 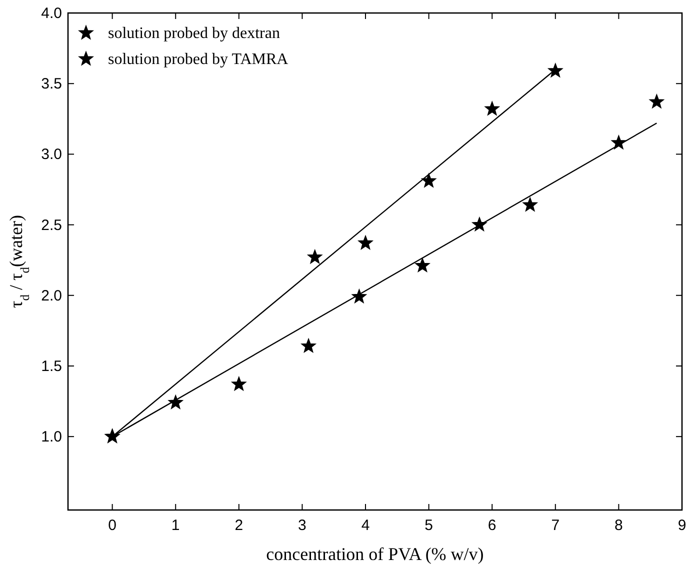 I want to click on x-tick-label: 7, so click(x=555, y=525).